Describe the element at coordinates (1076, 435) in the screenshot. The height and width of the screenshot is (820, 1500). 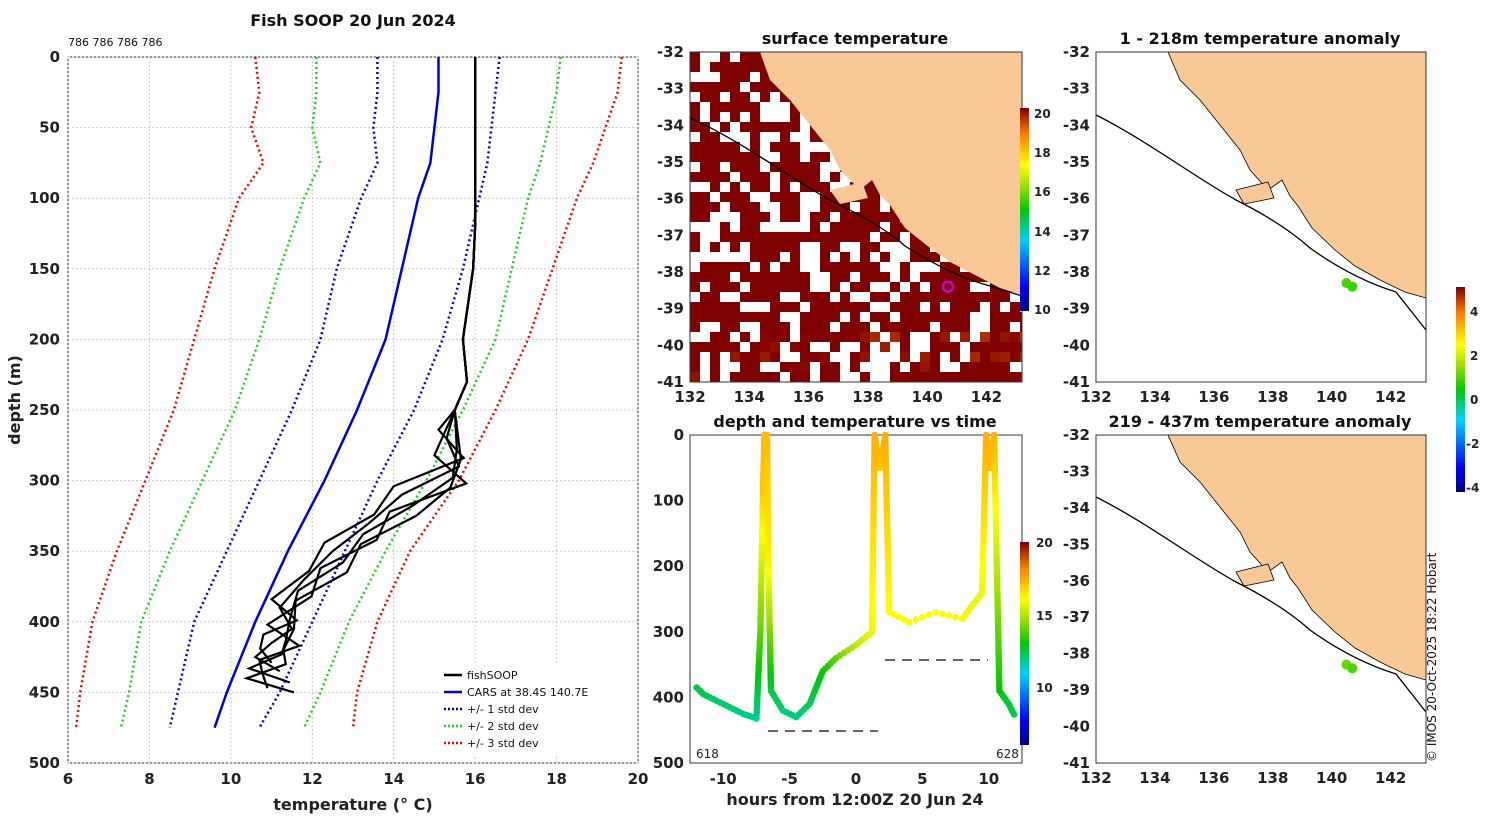
I see `y-tick-label: -32` at that location.